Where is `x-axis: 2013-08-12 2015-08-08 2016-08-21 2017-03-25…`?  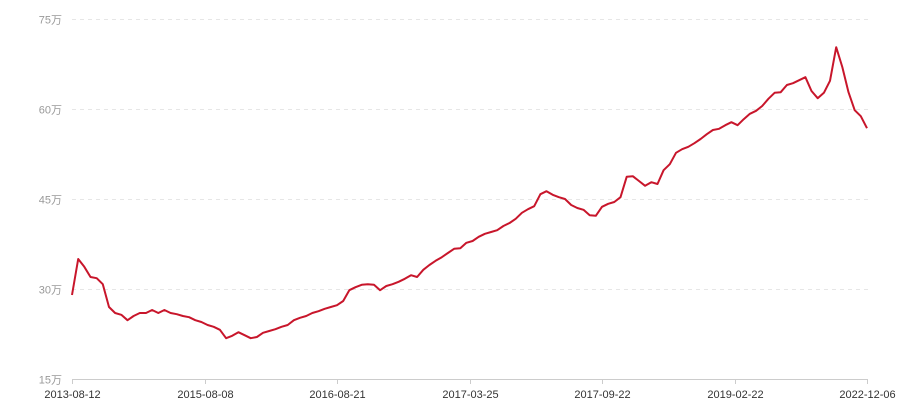 x-axis: 2013-08-12 2015-08-08 2016-08-21 2017-03-25… is located at coordinates (470, 390).